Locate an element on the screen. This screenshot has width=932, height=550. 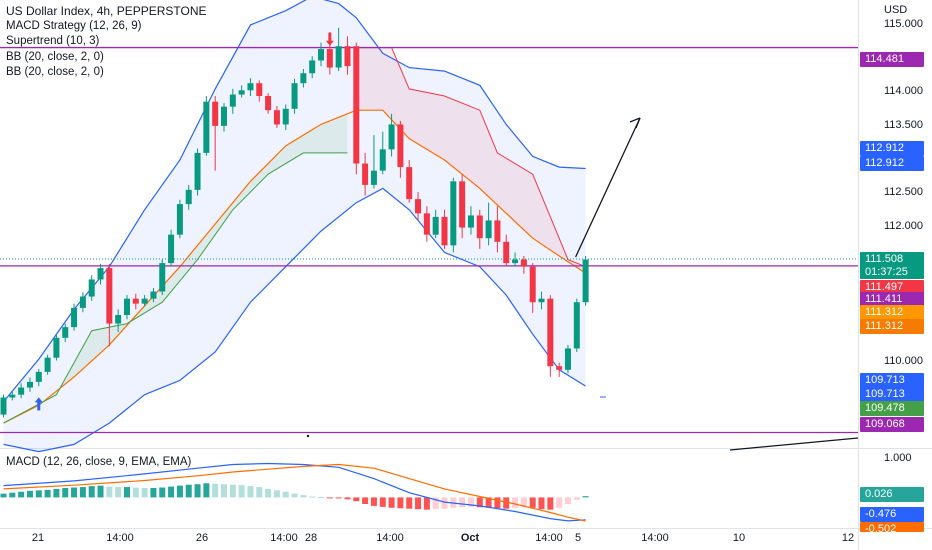
legend-bb-2: BB (20, close, 2, 0) is located at coordinates (55, 71).